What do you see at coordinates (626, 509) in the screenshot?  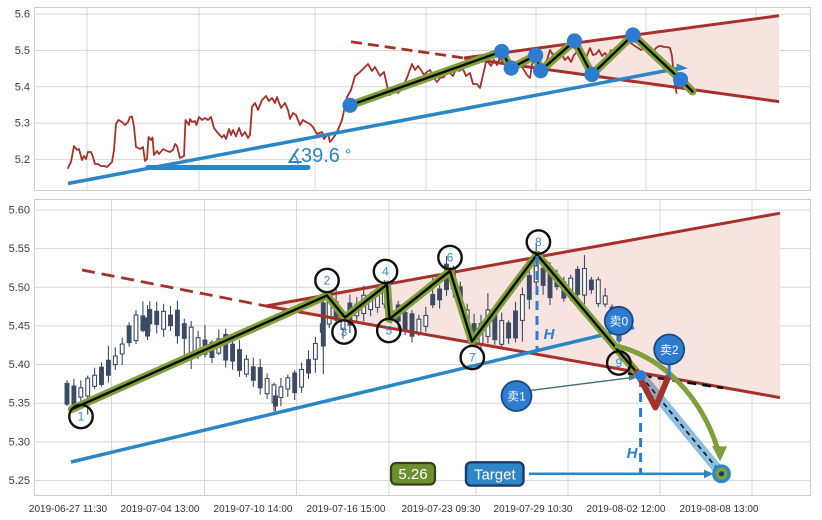 I see `svg-text: 2019-08-02 12:00` at bounding box center [626, 509].